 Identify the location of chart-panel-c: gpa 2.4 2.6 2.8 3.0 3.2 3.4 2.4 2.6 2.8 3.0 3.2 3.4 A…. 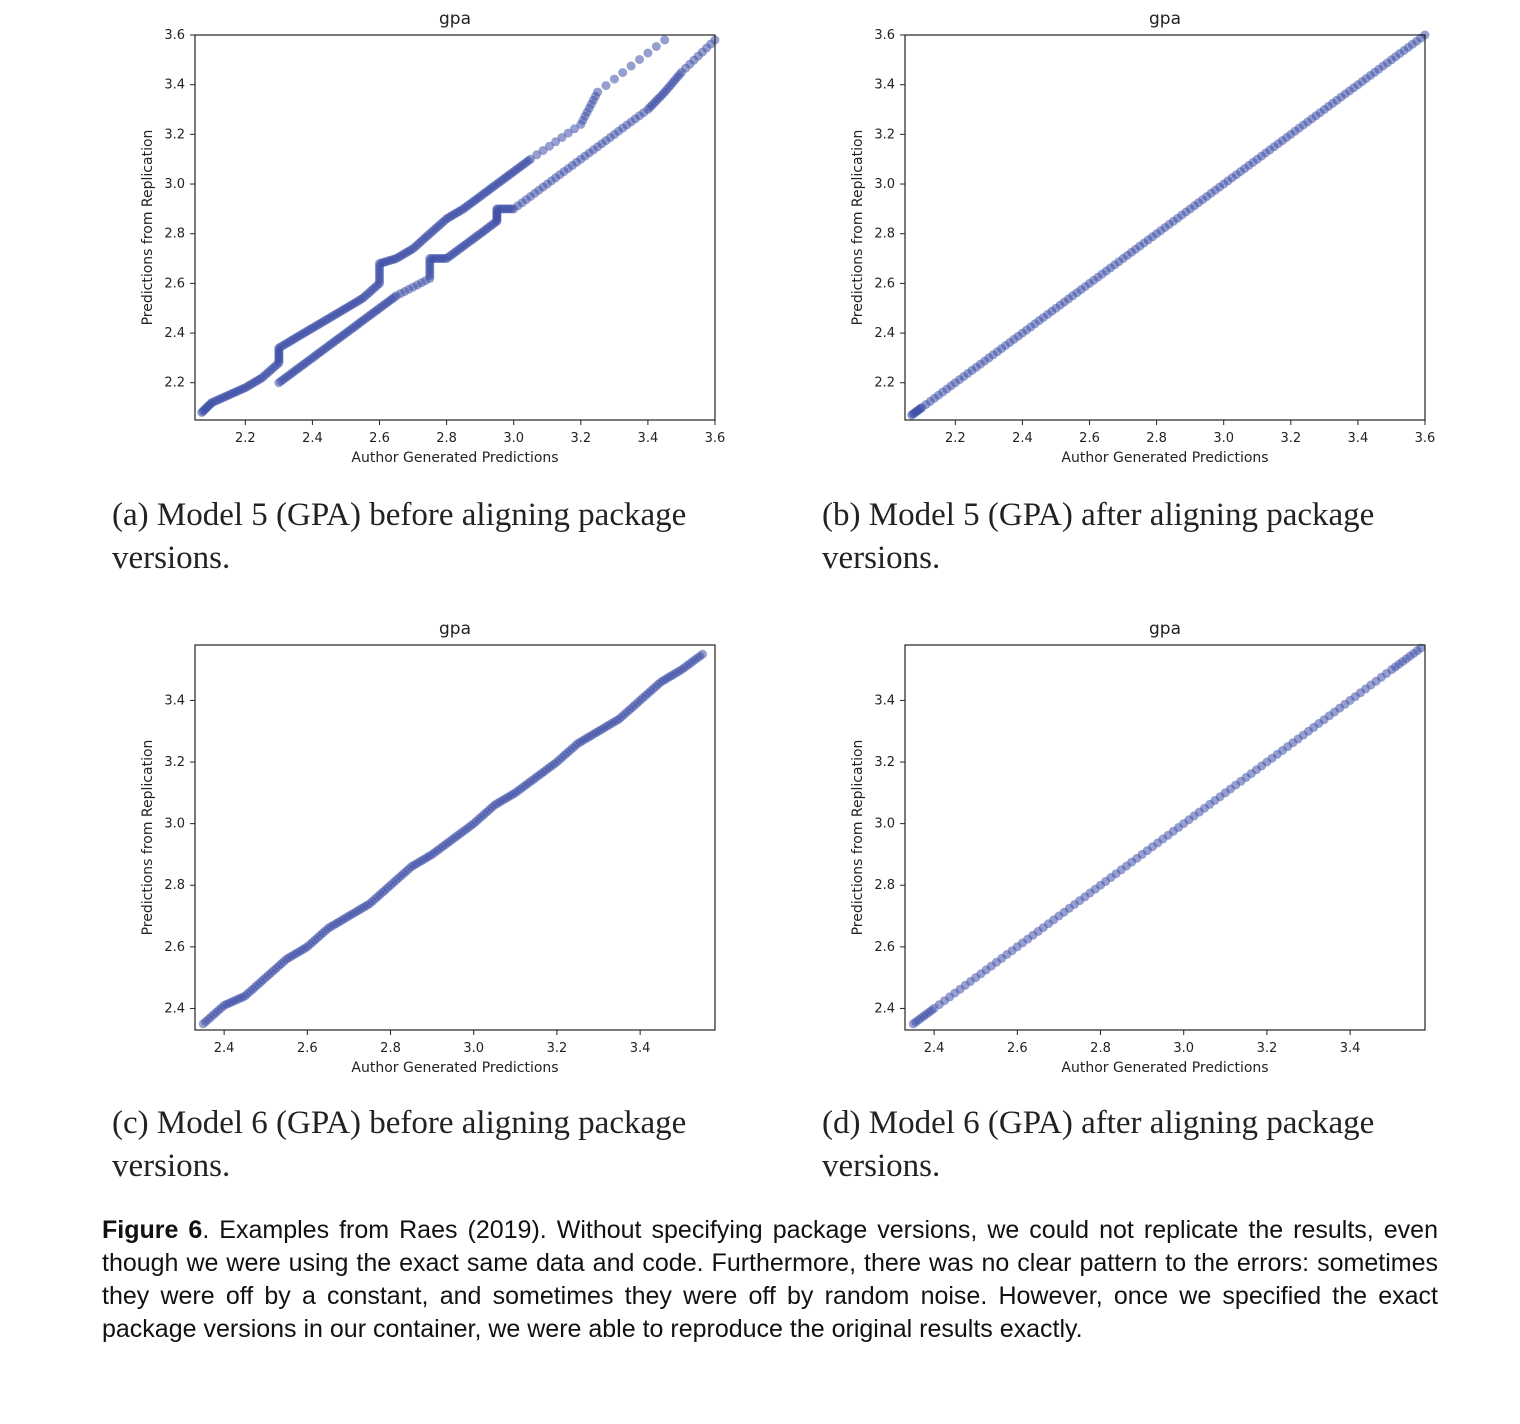
(440, 850).